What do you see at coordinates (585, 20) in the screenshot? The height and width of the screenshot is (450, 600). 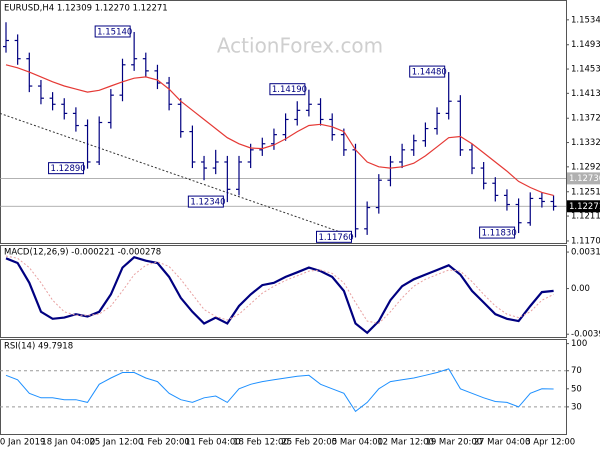 I see `y-tick-label: 1.15340` at bounding box center [585, 20].